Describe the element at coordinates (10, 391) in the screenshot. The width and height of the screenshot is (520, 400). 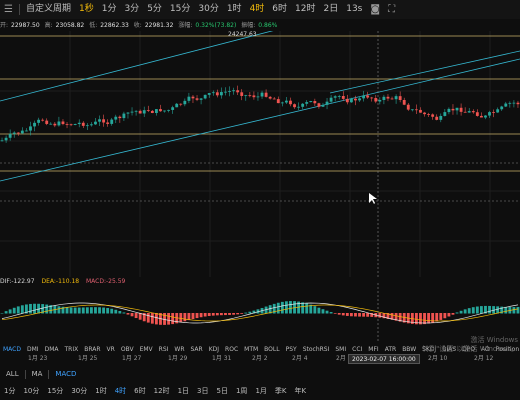
I see `period-tab: 1分` at that location.